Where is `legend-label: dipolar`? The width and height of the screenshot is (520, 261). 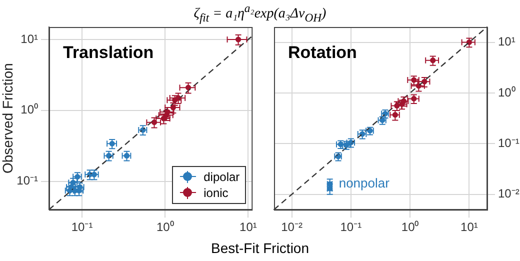 legend-label: dipolar is located at coordinates (222, 177).